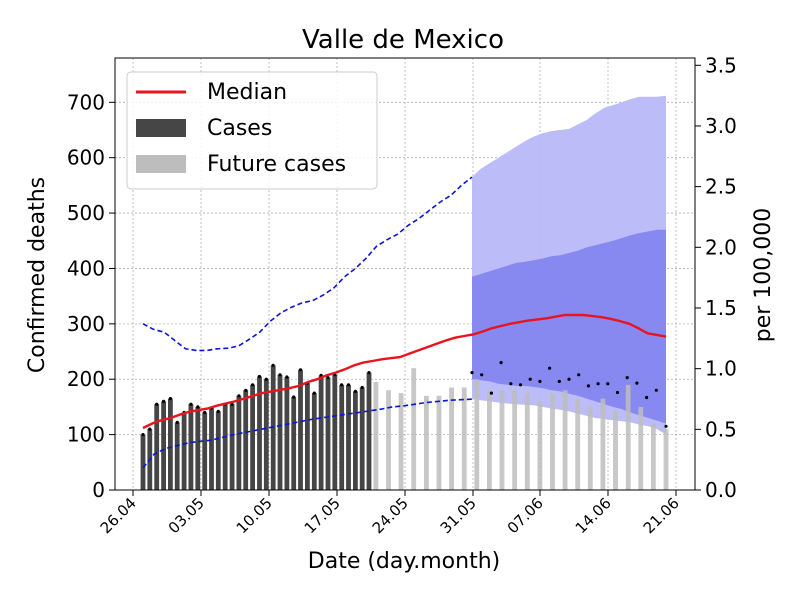  I want to click on legend: Median Cases Future cases, so click(252, 130).